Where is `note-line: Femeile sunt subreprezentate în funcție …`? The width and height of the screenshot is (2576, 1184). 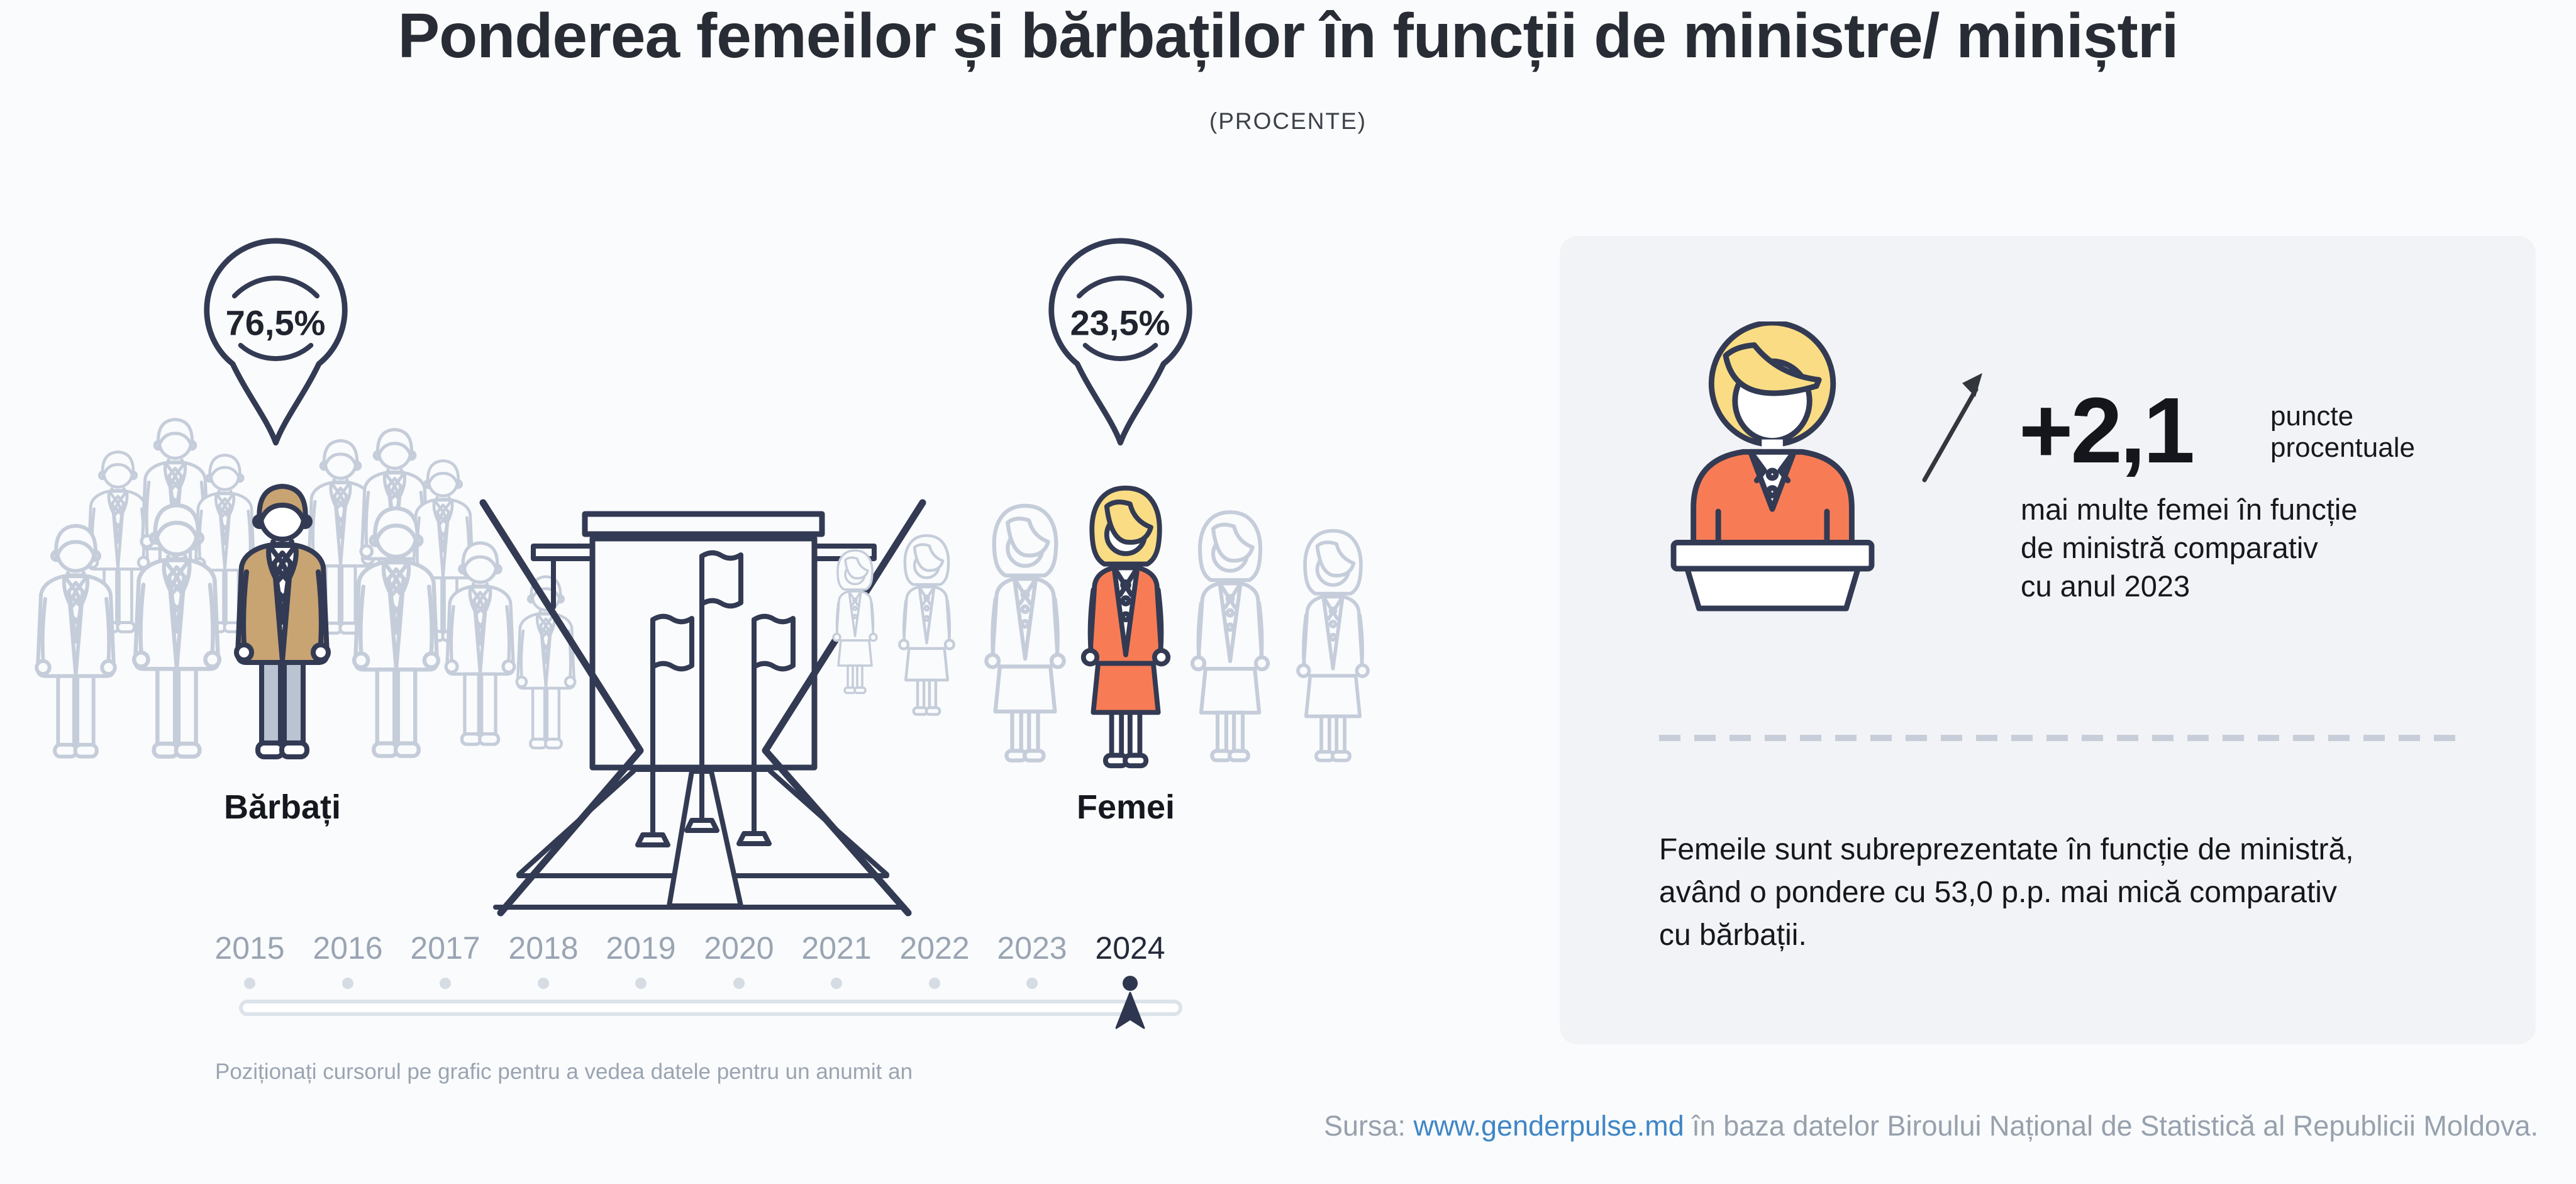
note-line: Femeile sunt subreprezentate în funcție … is located at coordinates (2006, 849).